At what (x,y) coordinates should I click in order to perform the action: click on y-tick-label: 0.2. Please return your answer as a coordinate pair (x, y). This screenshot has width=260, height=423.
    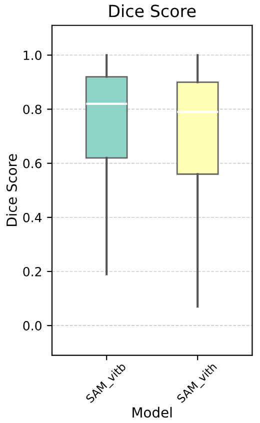
    Looking at the image, I should click on (32, 271).